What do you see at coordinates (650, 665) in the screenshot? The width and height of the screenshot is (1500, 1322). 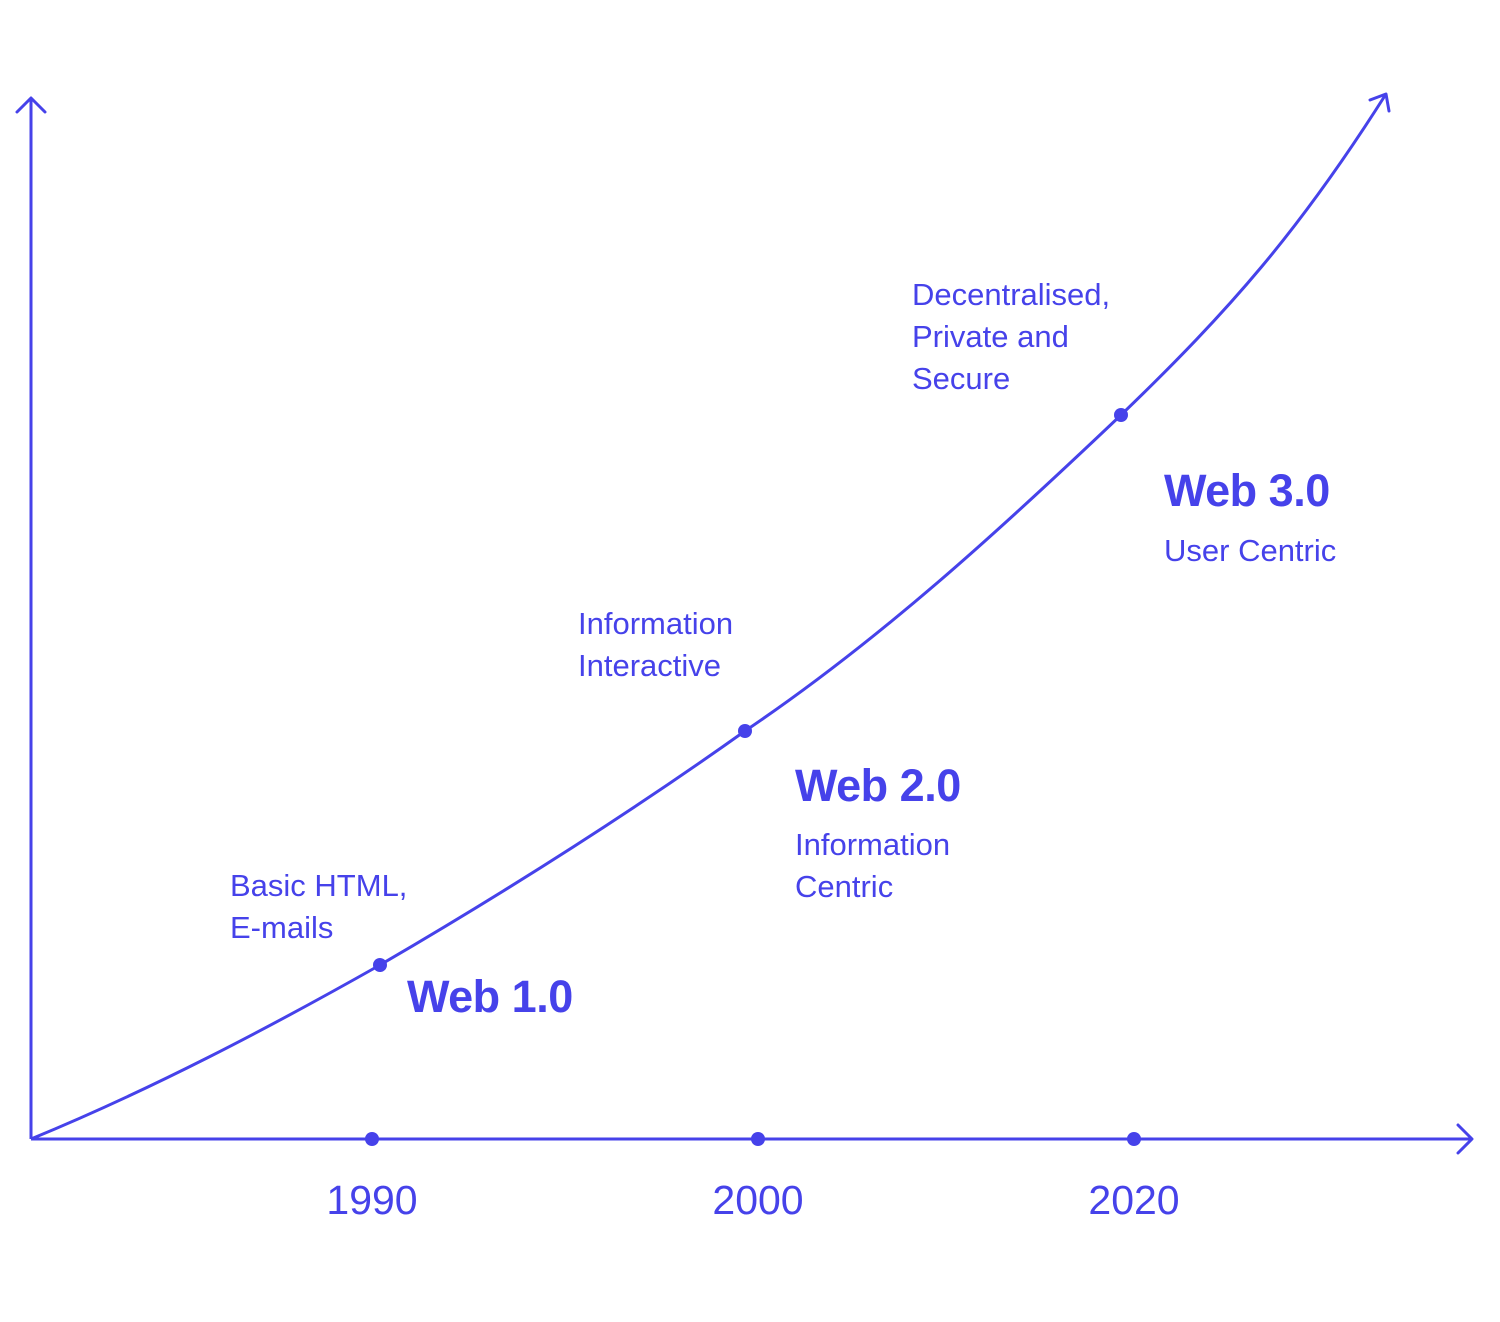 I see `web2-description-line: Interactive` at bounding box center [650, 665].